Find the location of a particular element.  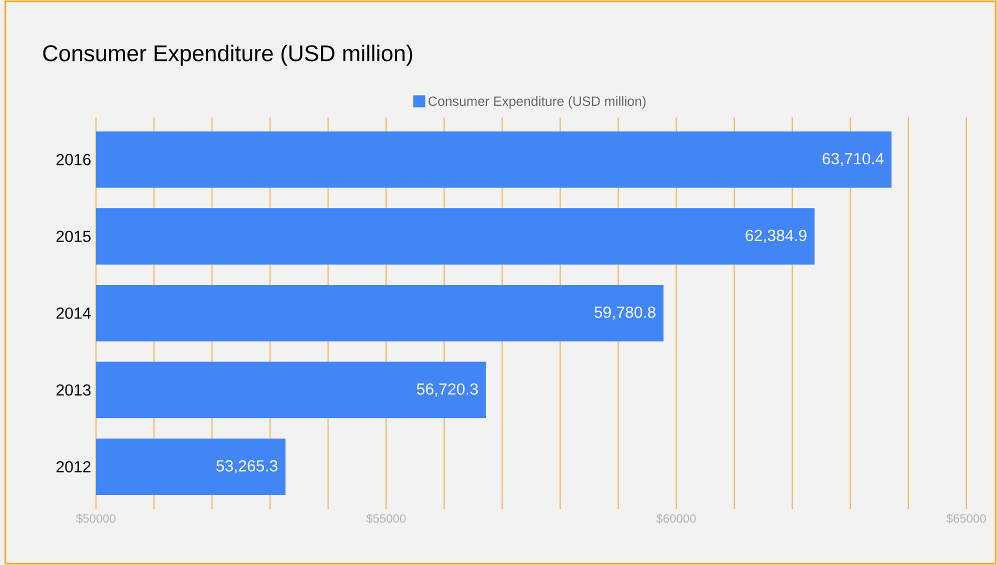

data-label: 56,720.3 is located at coordinates (447, 390).